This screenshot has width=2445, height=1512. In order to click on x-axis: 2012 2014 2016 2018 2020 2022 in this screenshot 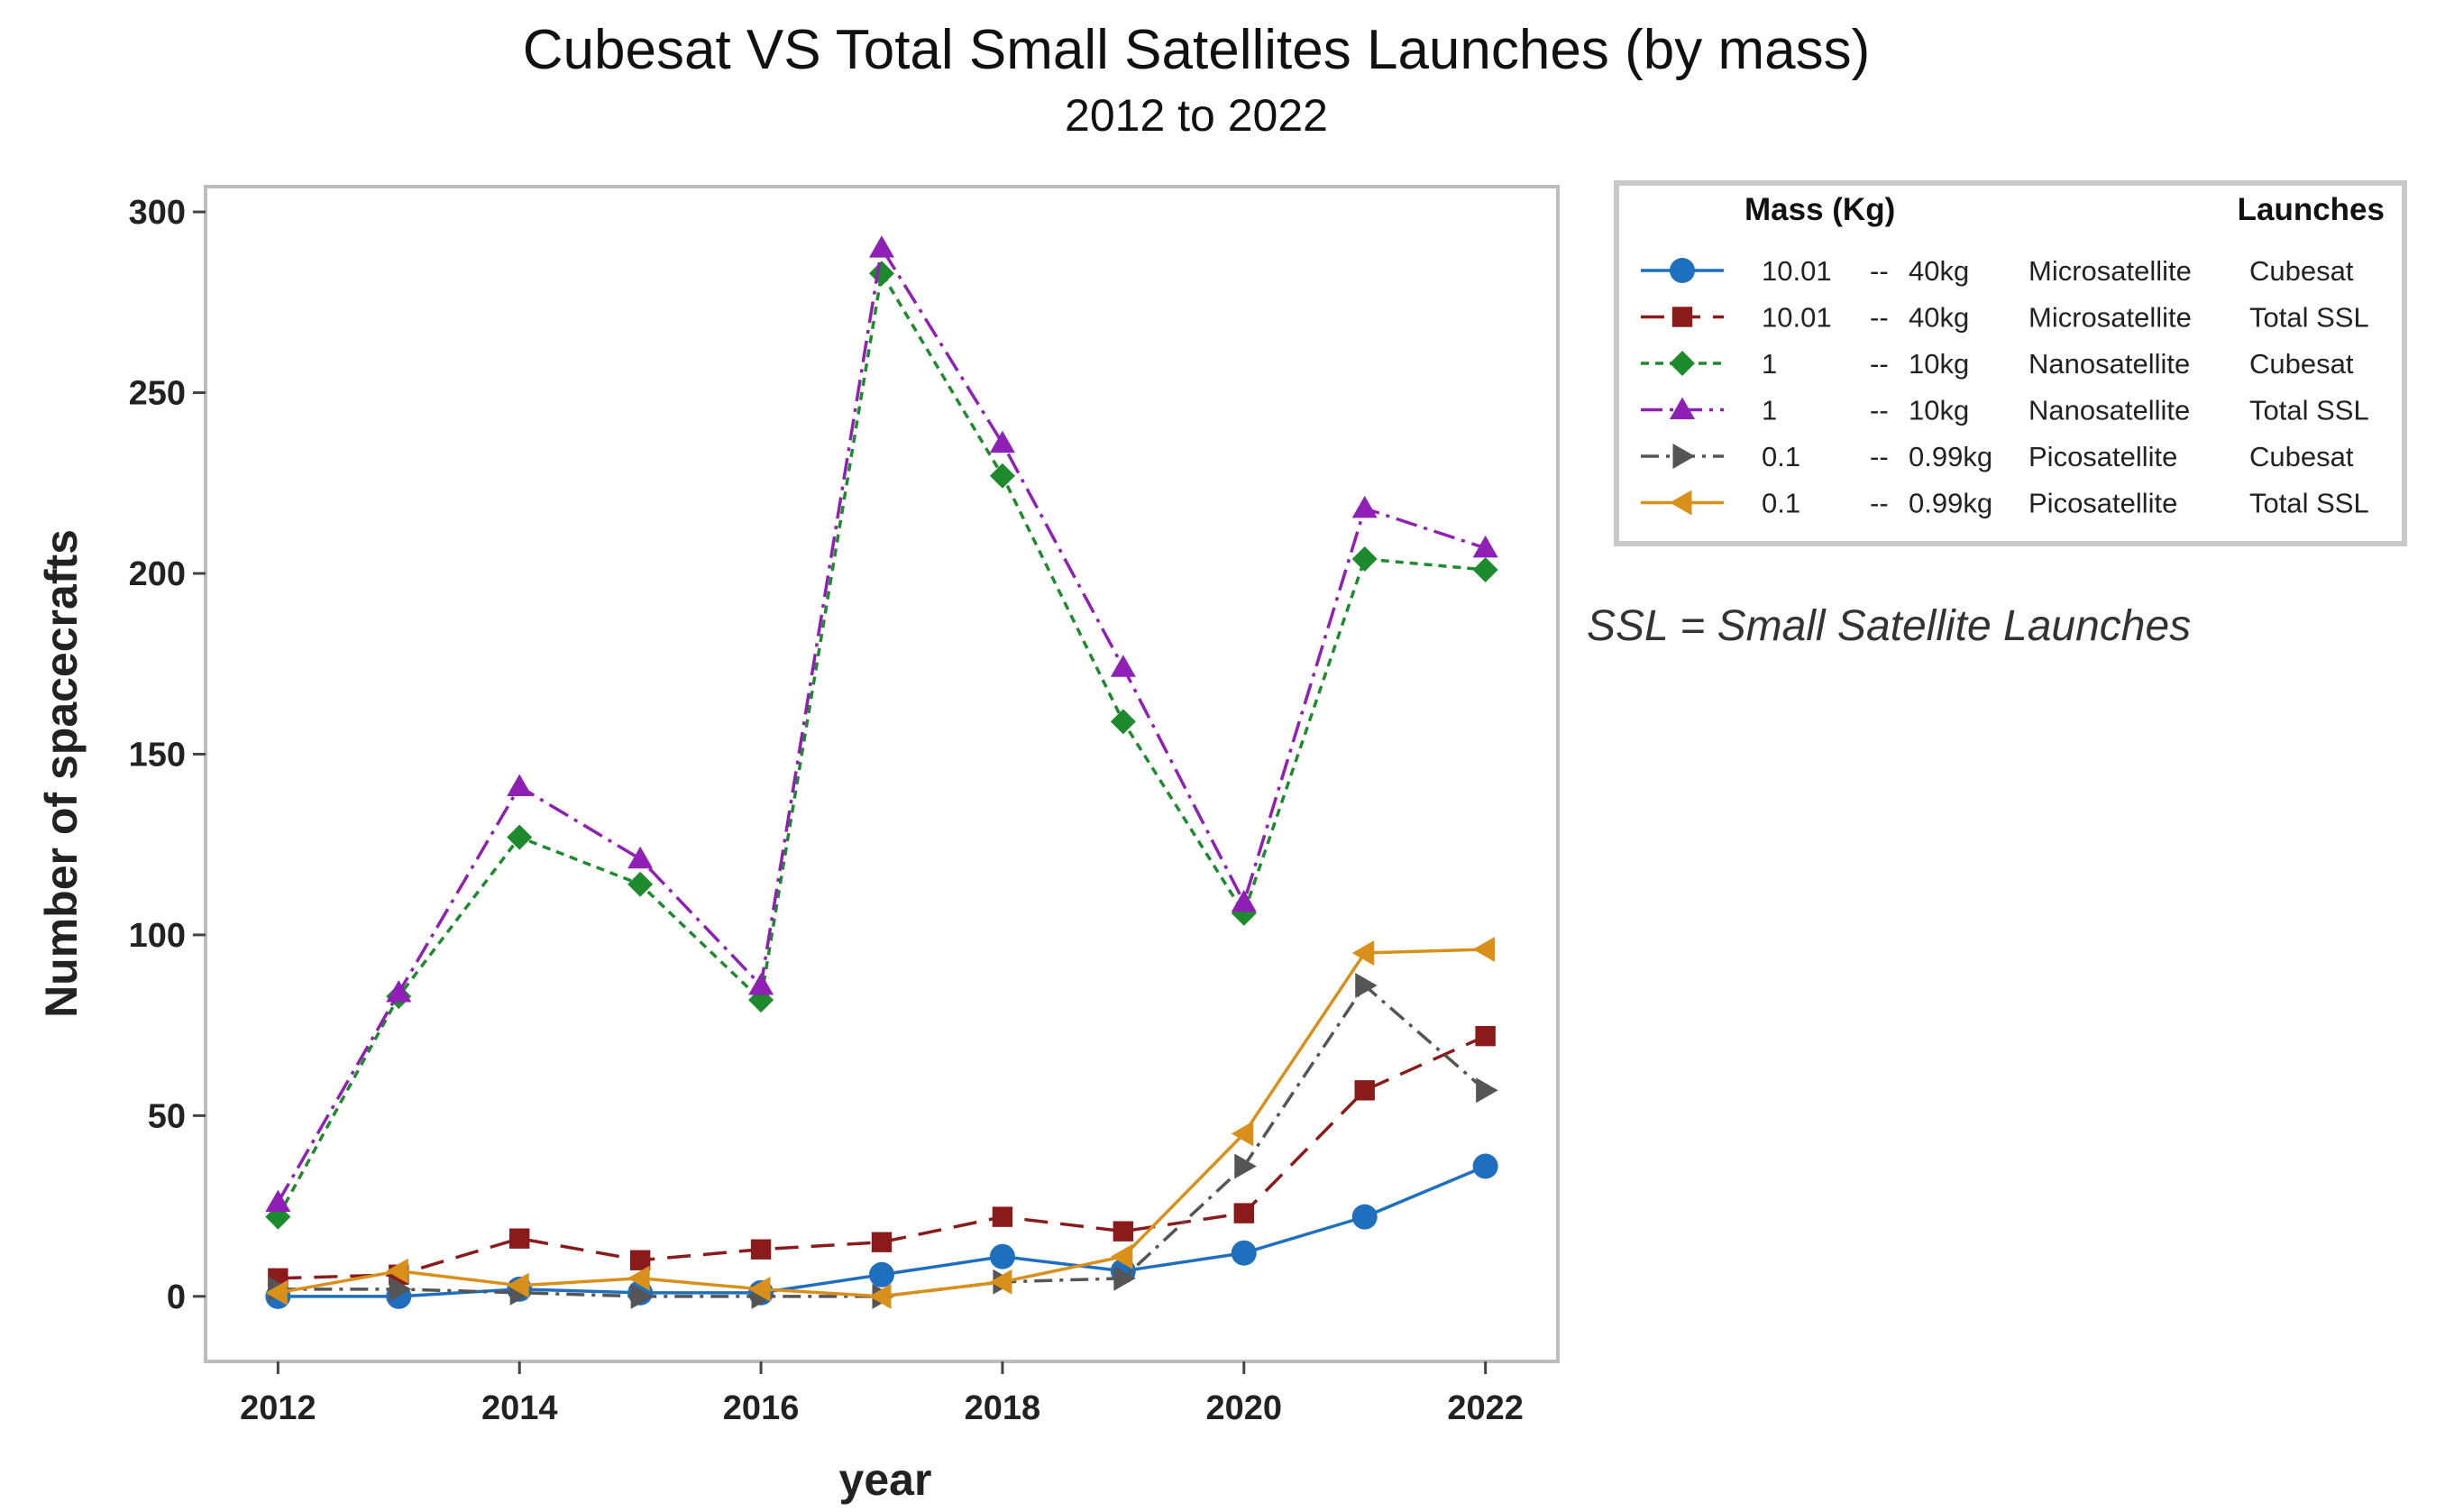, I will do `click(882, 1394)`.